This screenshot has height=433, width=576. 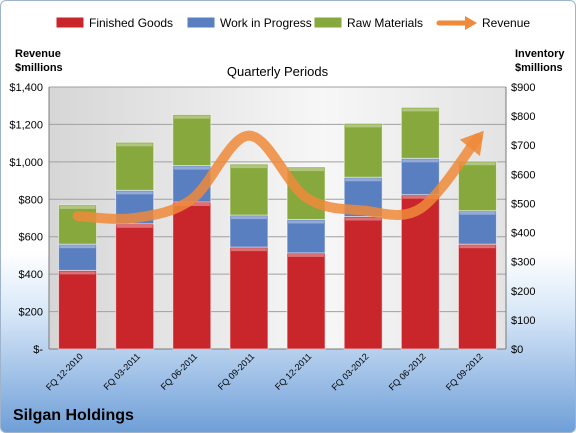 What do you see at coordinates (31, 200) in the screenshot?
I see `y-left-tick-label: $800` at bounding box center [31, 200].